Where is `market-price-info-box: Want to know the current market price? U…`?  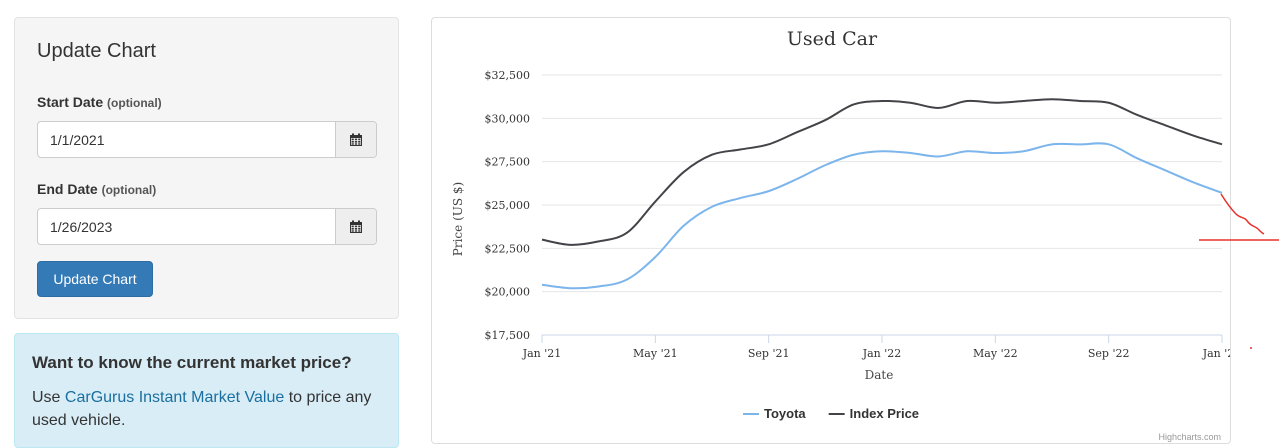
market-price-info-box: Want to know the current market price? U… is located at coordinates (206, 390).